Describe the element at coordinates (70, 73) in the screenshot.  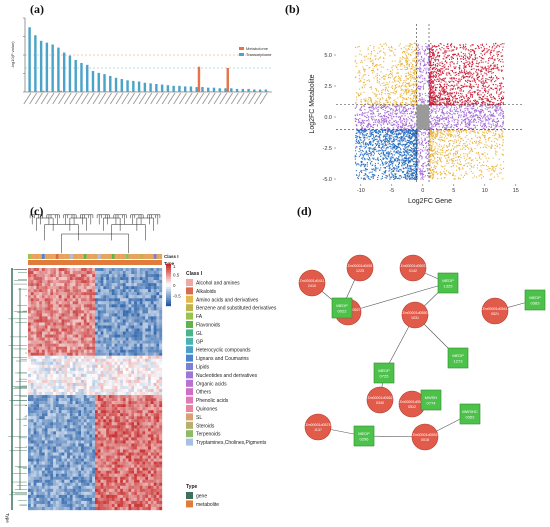
I see `transcriptome-bar` at that location.